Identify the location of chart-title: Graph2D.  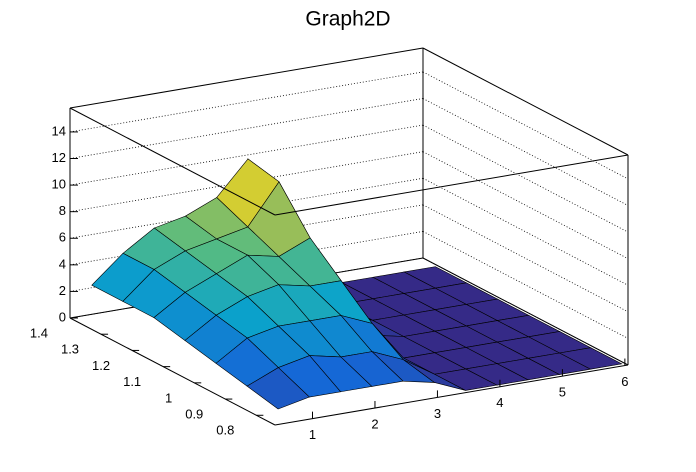
(347, 19).